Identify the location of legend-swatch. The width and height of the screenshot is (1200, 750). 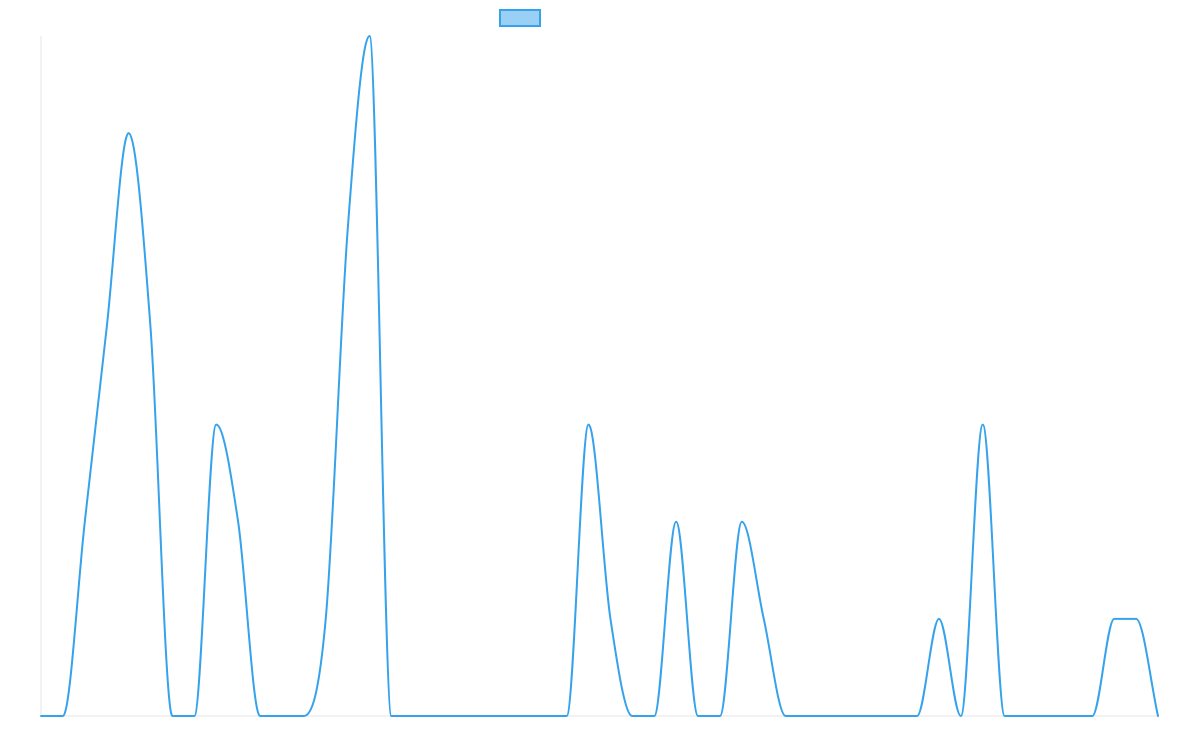
(520, 18).